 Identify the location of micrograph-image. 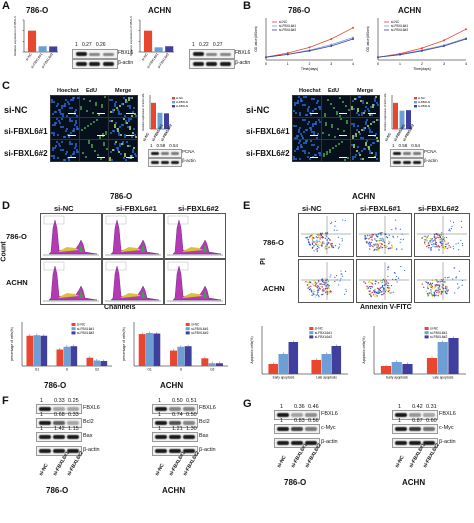
(365, 150).